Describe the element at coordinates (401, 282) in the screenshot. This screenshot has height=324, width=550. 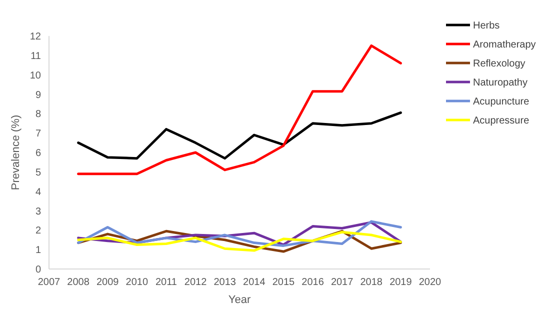
I see `x-tick-label: 2019` at that location.